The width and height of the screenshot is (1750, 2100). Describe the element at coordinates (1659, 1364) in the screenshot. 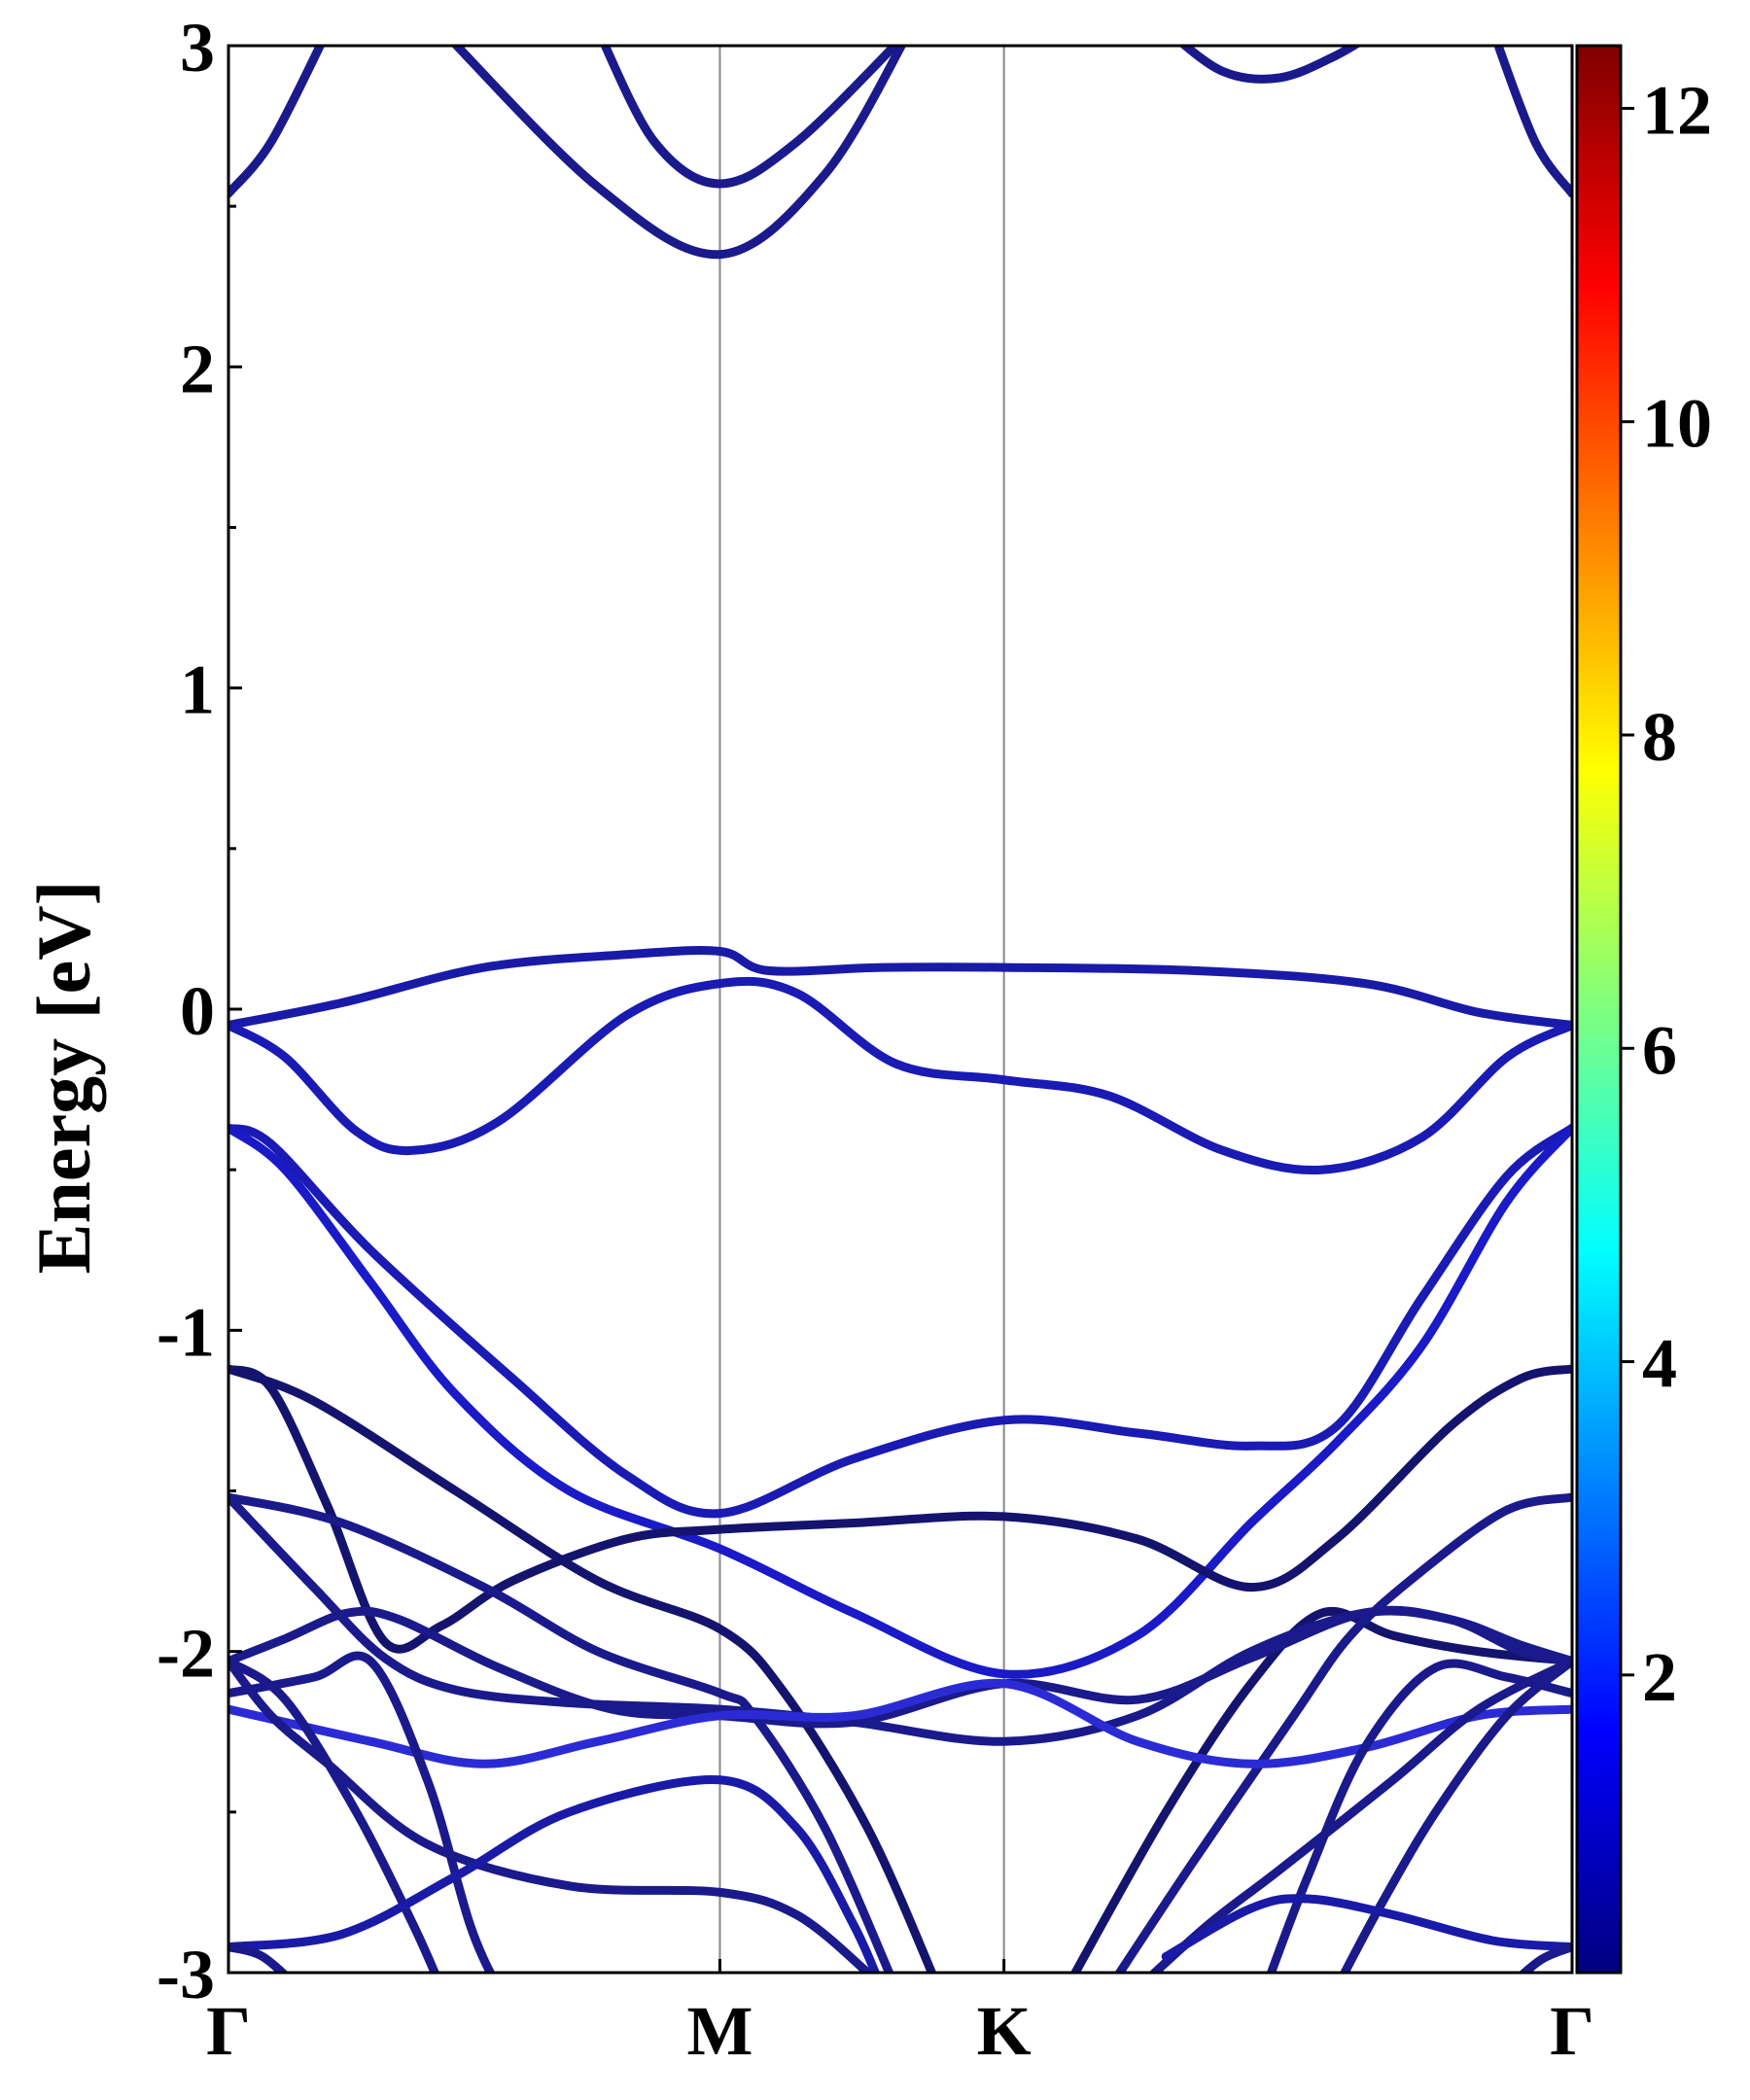

I see `colorbar-tick-label-1: 4` at that location.